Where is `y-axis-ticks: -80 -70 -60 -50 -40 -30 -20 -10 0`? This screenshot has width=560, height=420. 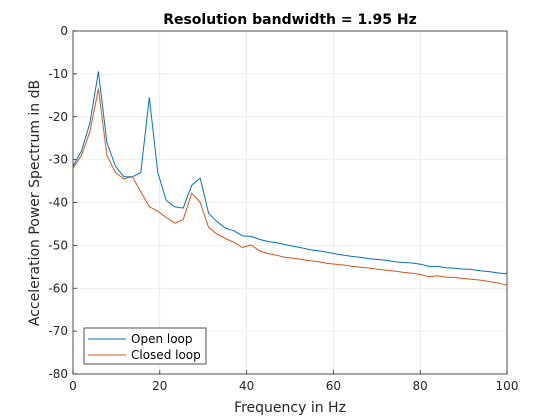
y-axis-ticks: -80 -70 -60 -50 -40 -30 -20 -10 0 is located at coordinates (62, 202).